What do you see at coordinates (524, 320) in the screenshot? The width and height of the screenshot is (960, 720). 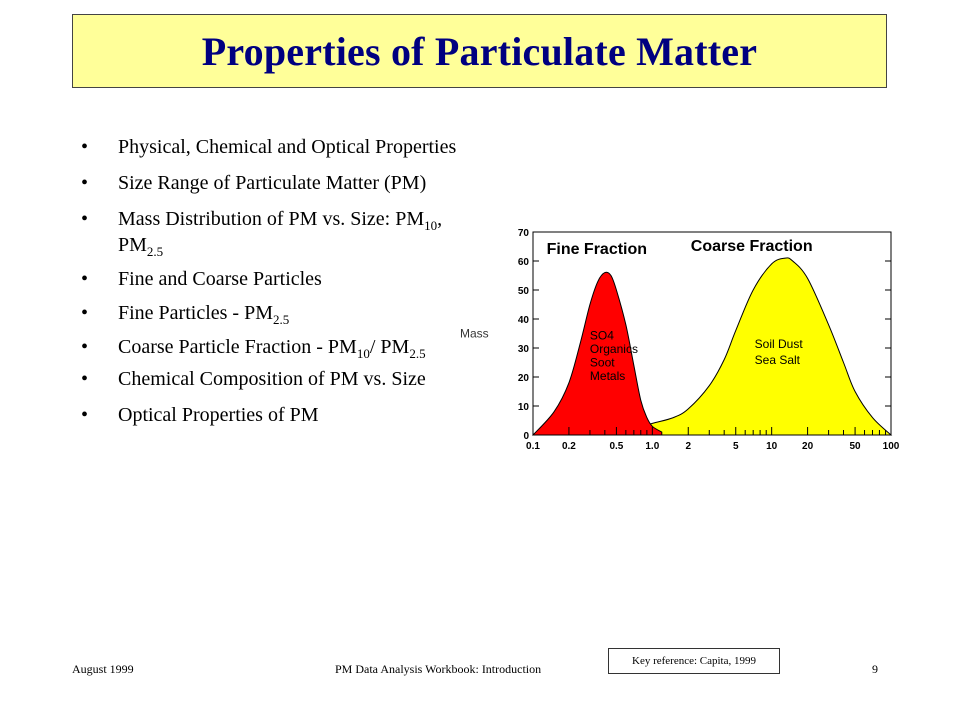 I see `y-tick-label: 40` at bounding box center [524, 320].